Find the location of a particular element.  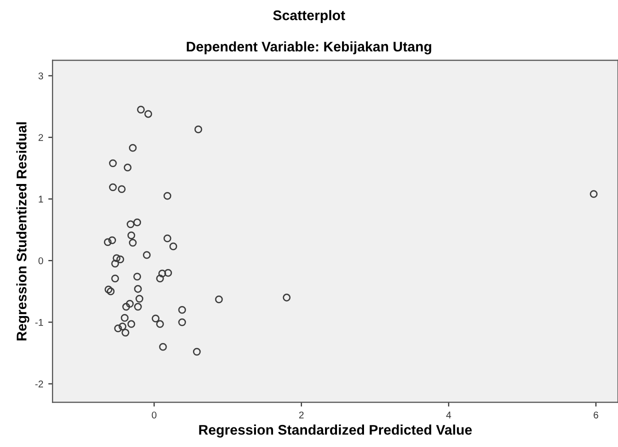

x-axis-title: Regression Standardized Predicted Value is located at coordinates (335, 431).